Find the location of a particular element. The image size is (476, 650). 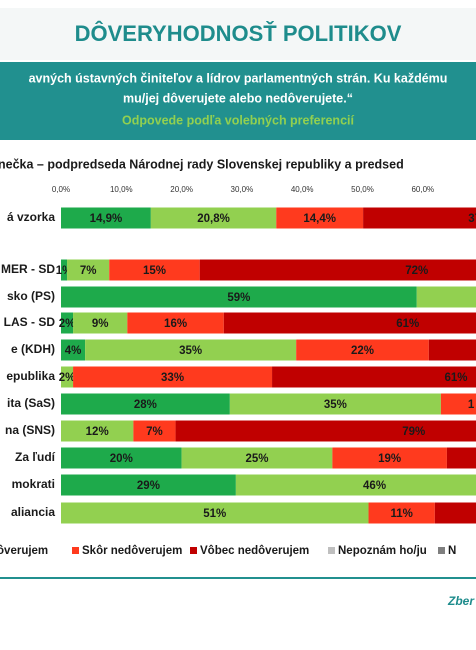

legend-label: Nepoznám ho/ju is located at coordinates (382, 551).